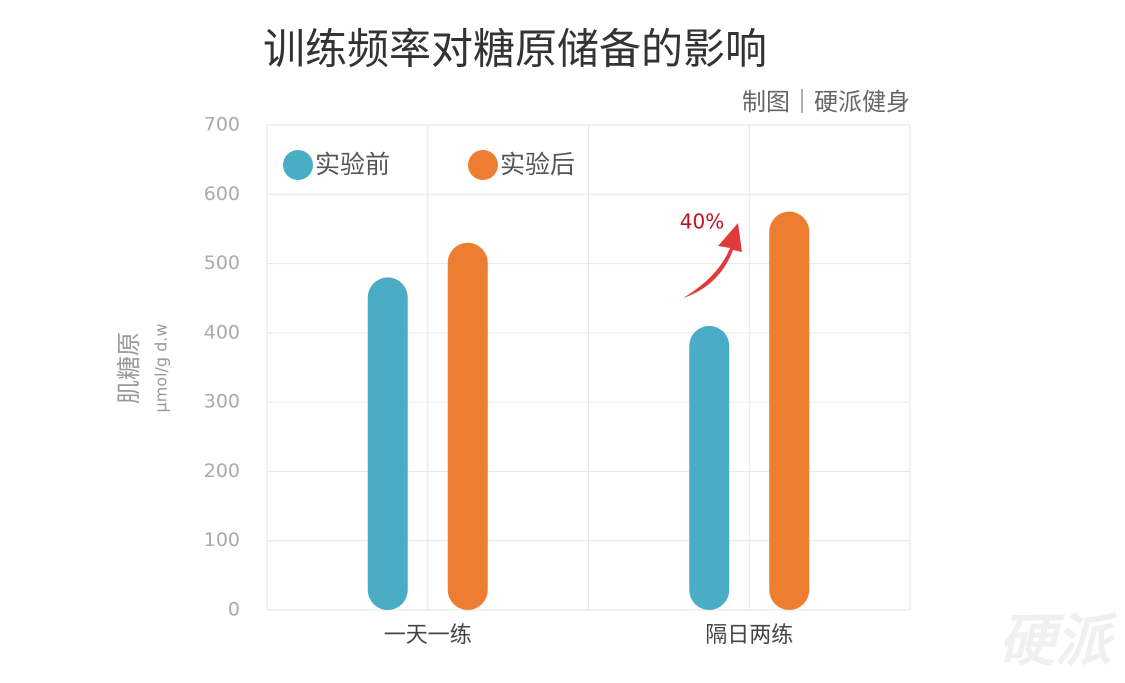 This screenshot has width=1125, height=683. Describe the element at coordinates (712, 260) in the screenshot. I see `increase-arrow` at that location.